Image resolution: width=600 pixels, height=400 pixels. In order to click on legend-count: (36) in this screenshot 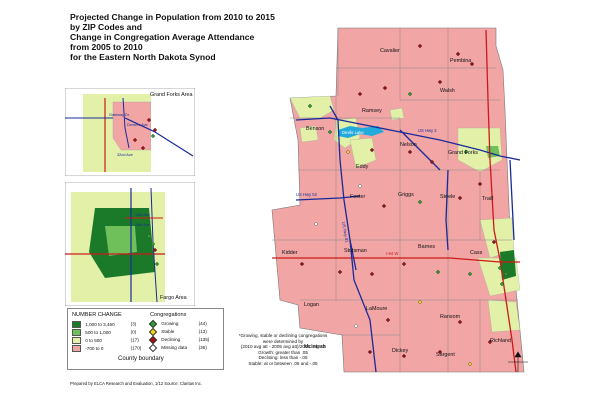, I will do `click(202, 348)`.